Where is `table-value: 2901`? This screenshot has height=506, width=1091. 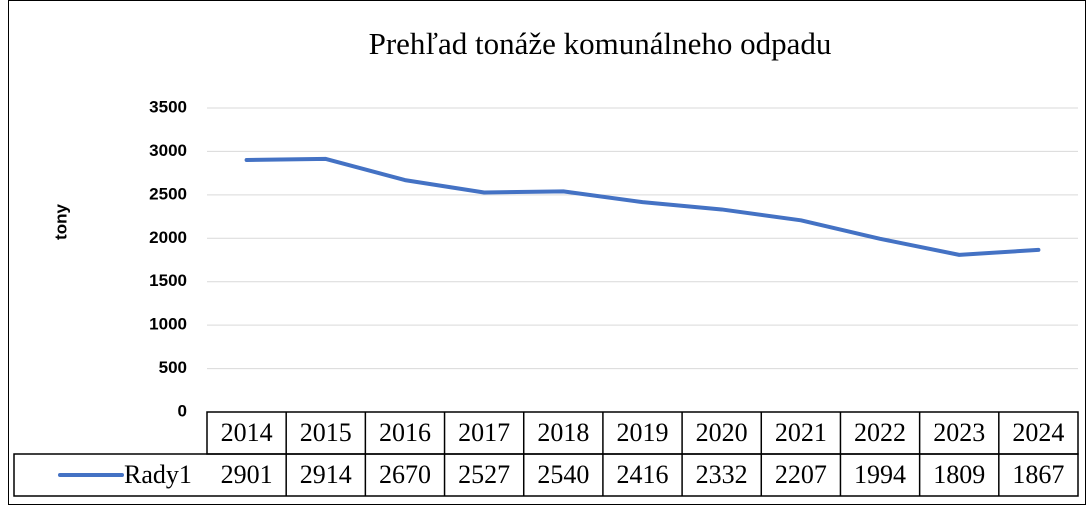
table-value: 2901 is located at coordinates (247, 474).